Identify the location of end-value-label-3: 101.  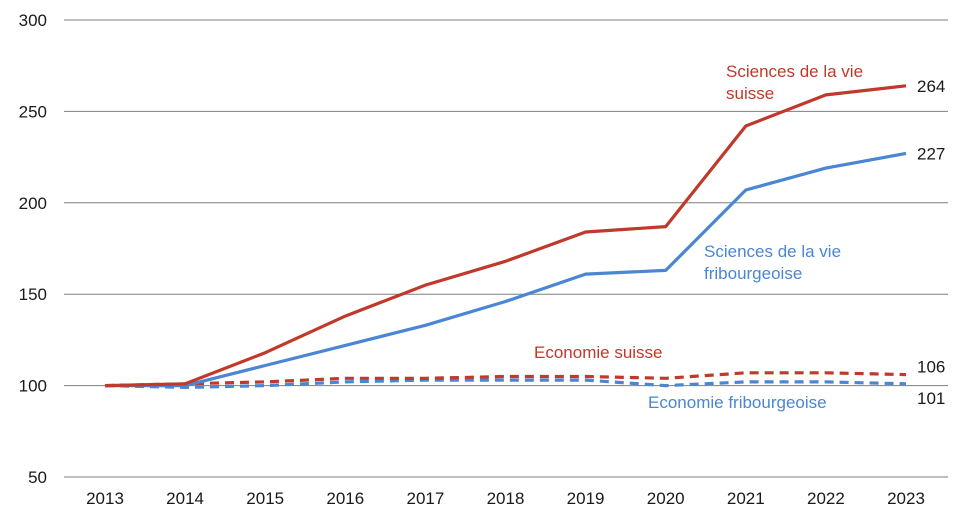
(931, 398).